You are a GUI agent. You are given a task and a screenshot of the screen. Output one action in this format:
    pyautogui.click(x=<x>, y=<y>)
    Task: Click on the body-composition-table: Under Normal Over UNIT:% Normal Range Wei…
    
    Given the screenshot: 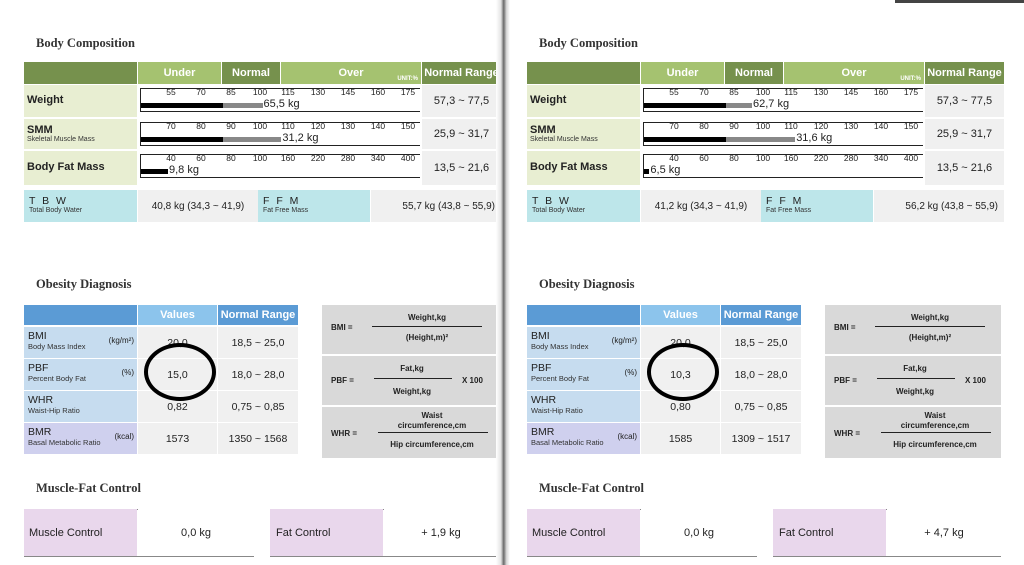 What is the action you would take?
    pyautogui.click(x=262, y=141)
    